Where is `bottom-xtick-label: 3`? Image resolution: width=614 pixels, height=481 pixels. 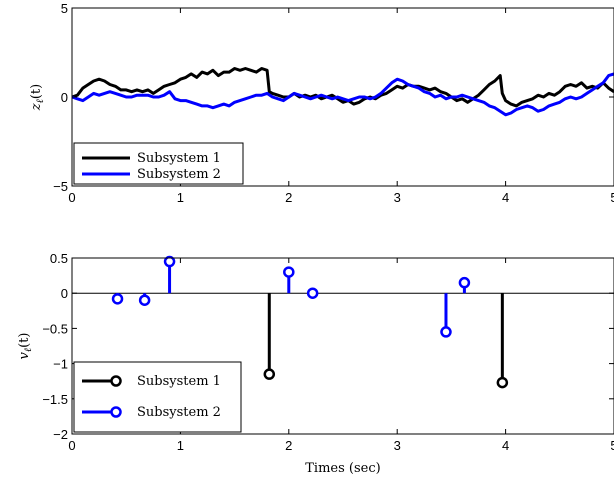
bottom-xtick-label: 3 is located at coordinates (397, 445).